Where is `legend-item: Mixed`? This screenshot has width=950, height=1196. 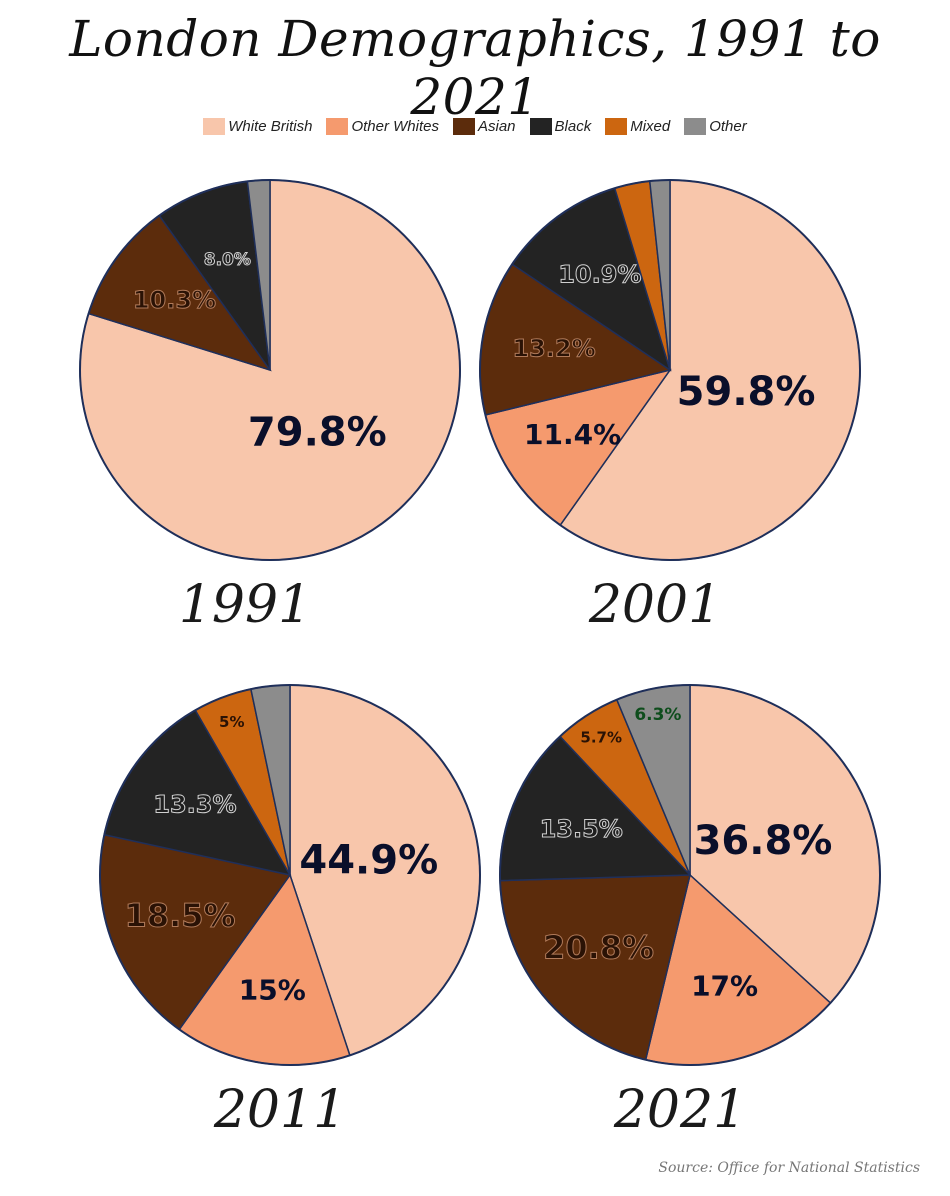
legend-item: Mixed is located at coordinates (637, 126).